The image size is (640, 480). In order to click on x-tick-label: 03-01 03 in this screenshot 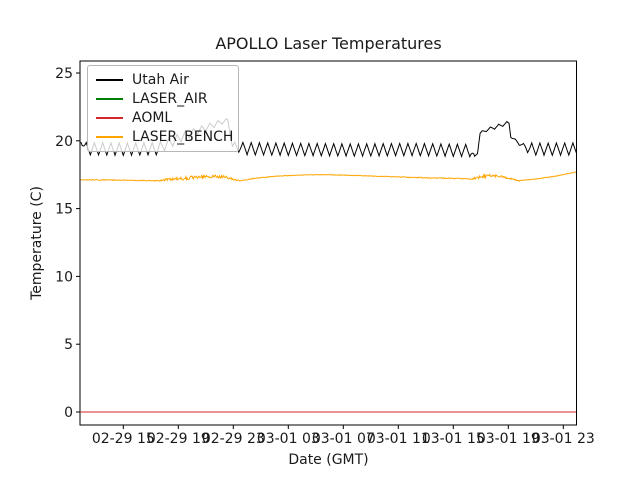, I will do `click(288, 439)`.